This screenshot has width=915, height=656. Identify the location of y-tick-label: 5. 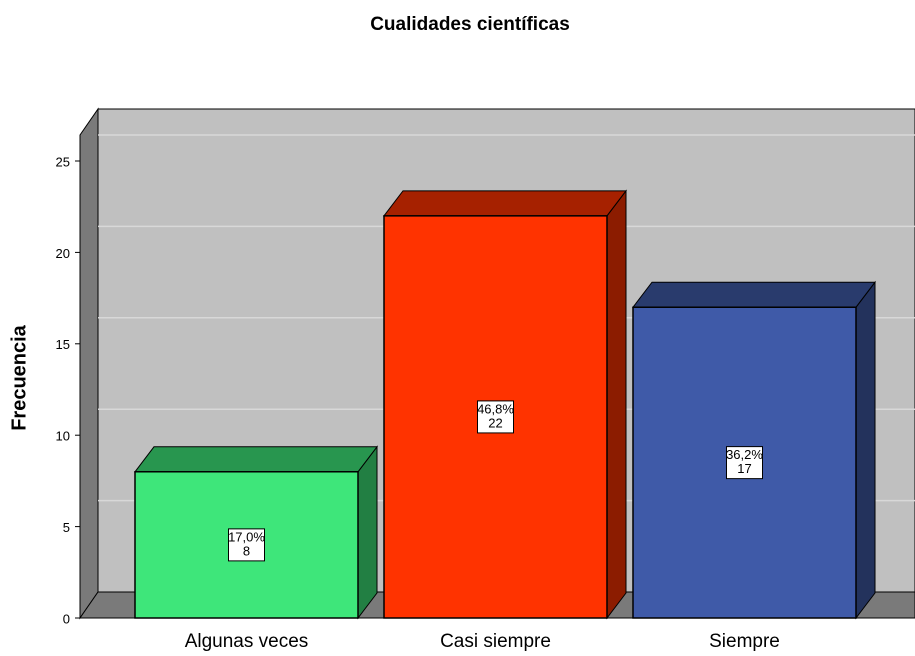
(66, 527).